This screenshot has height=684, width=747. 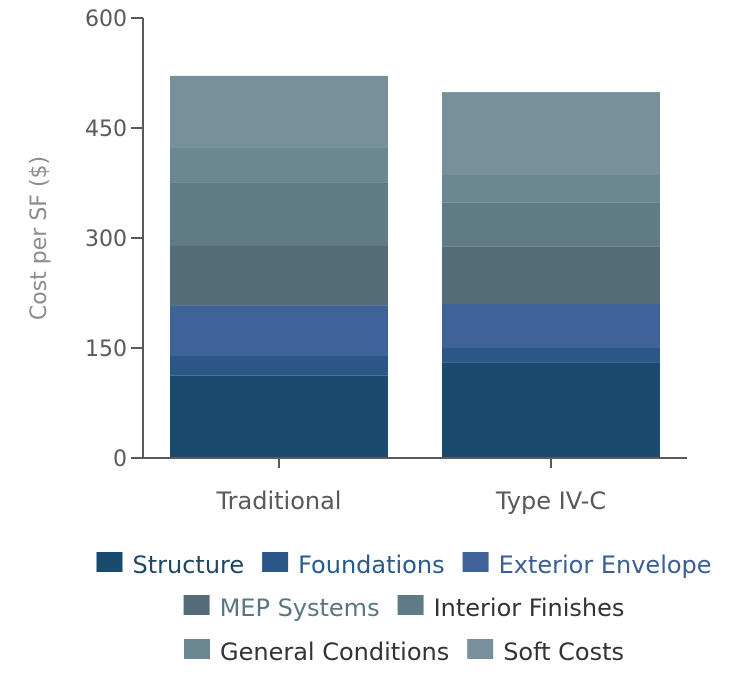 What do you see at coordinates (529, 608) in the screenshot?
I see `legend-label-interior-finishes: Interior Finishes` at bounding box center [529, 608].